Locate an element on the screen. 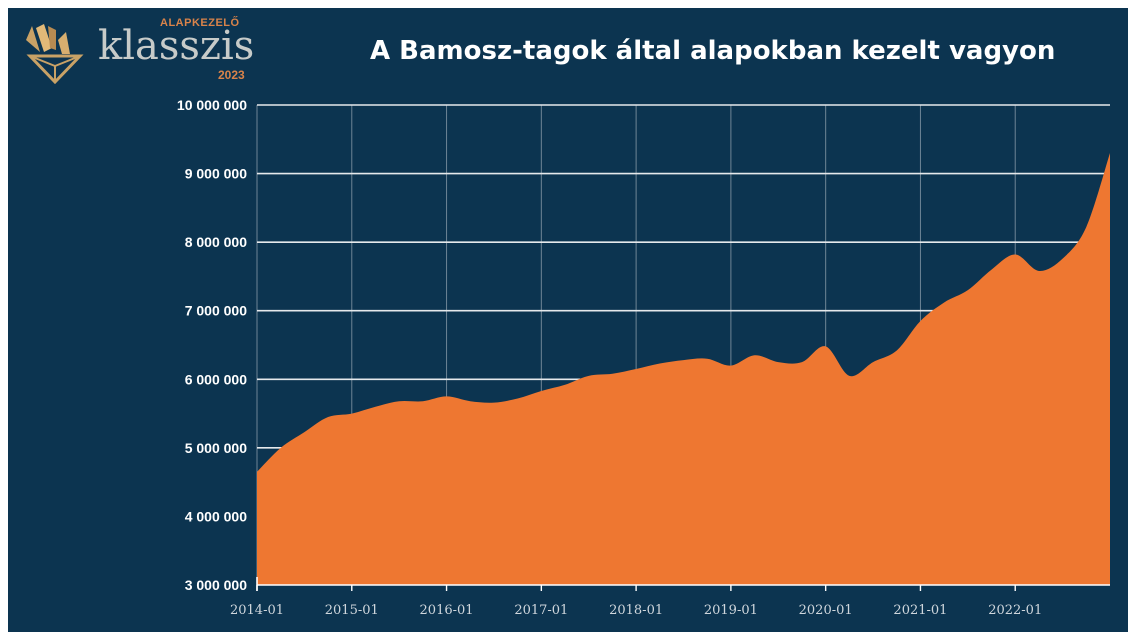 The height and width of the screenshot is (637, 1133). y-tick-label: 10 000 000 is located at coordinates (212, 105).